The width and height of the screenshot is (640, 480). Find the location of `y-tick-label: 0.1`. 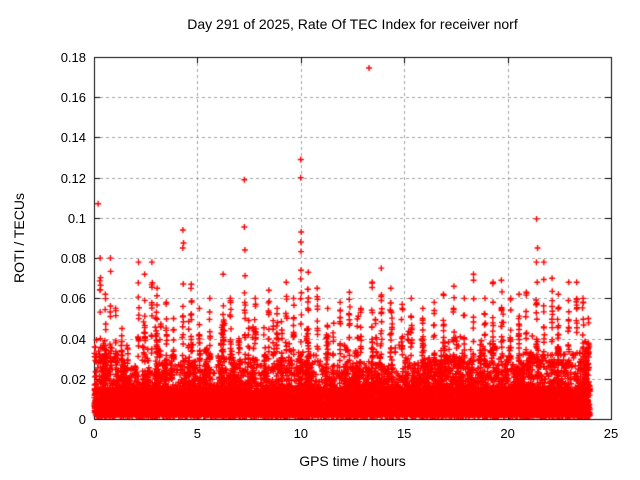

y-tick-label: 0.1 is located at coordinates (76, 218).